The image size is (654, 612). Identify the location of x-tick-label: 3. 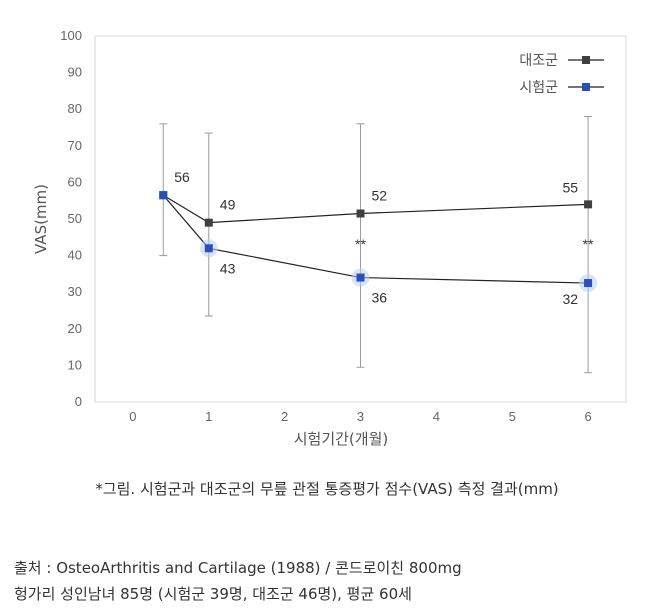
(360, 416).